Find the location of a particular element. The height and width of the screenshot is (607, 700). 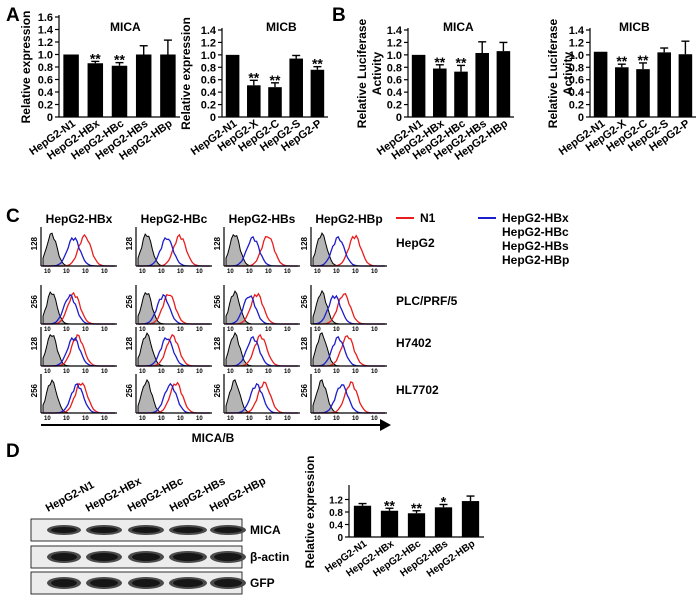

blot-strip is located at coordinates (138, 530).